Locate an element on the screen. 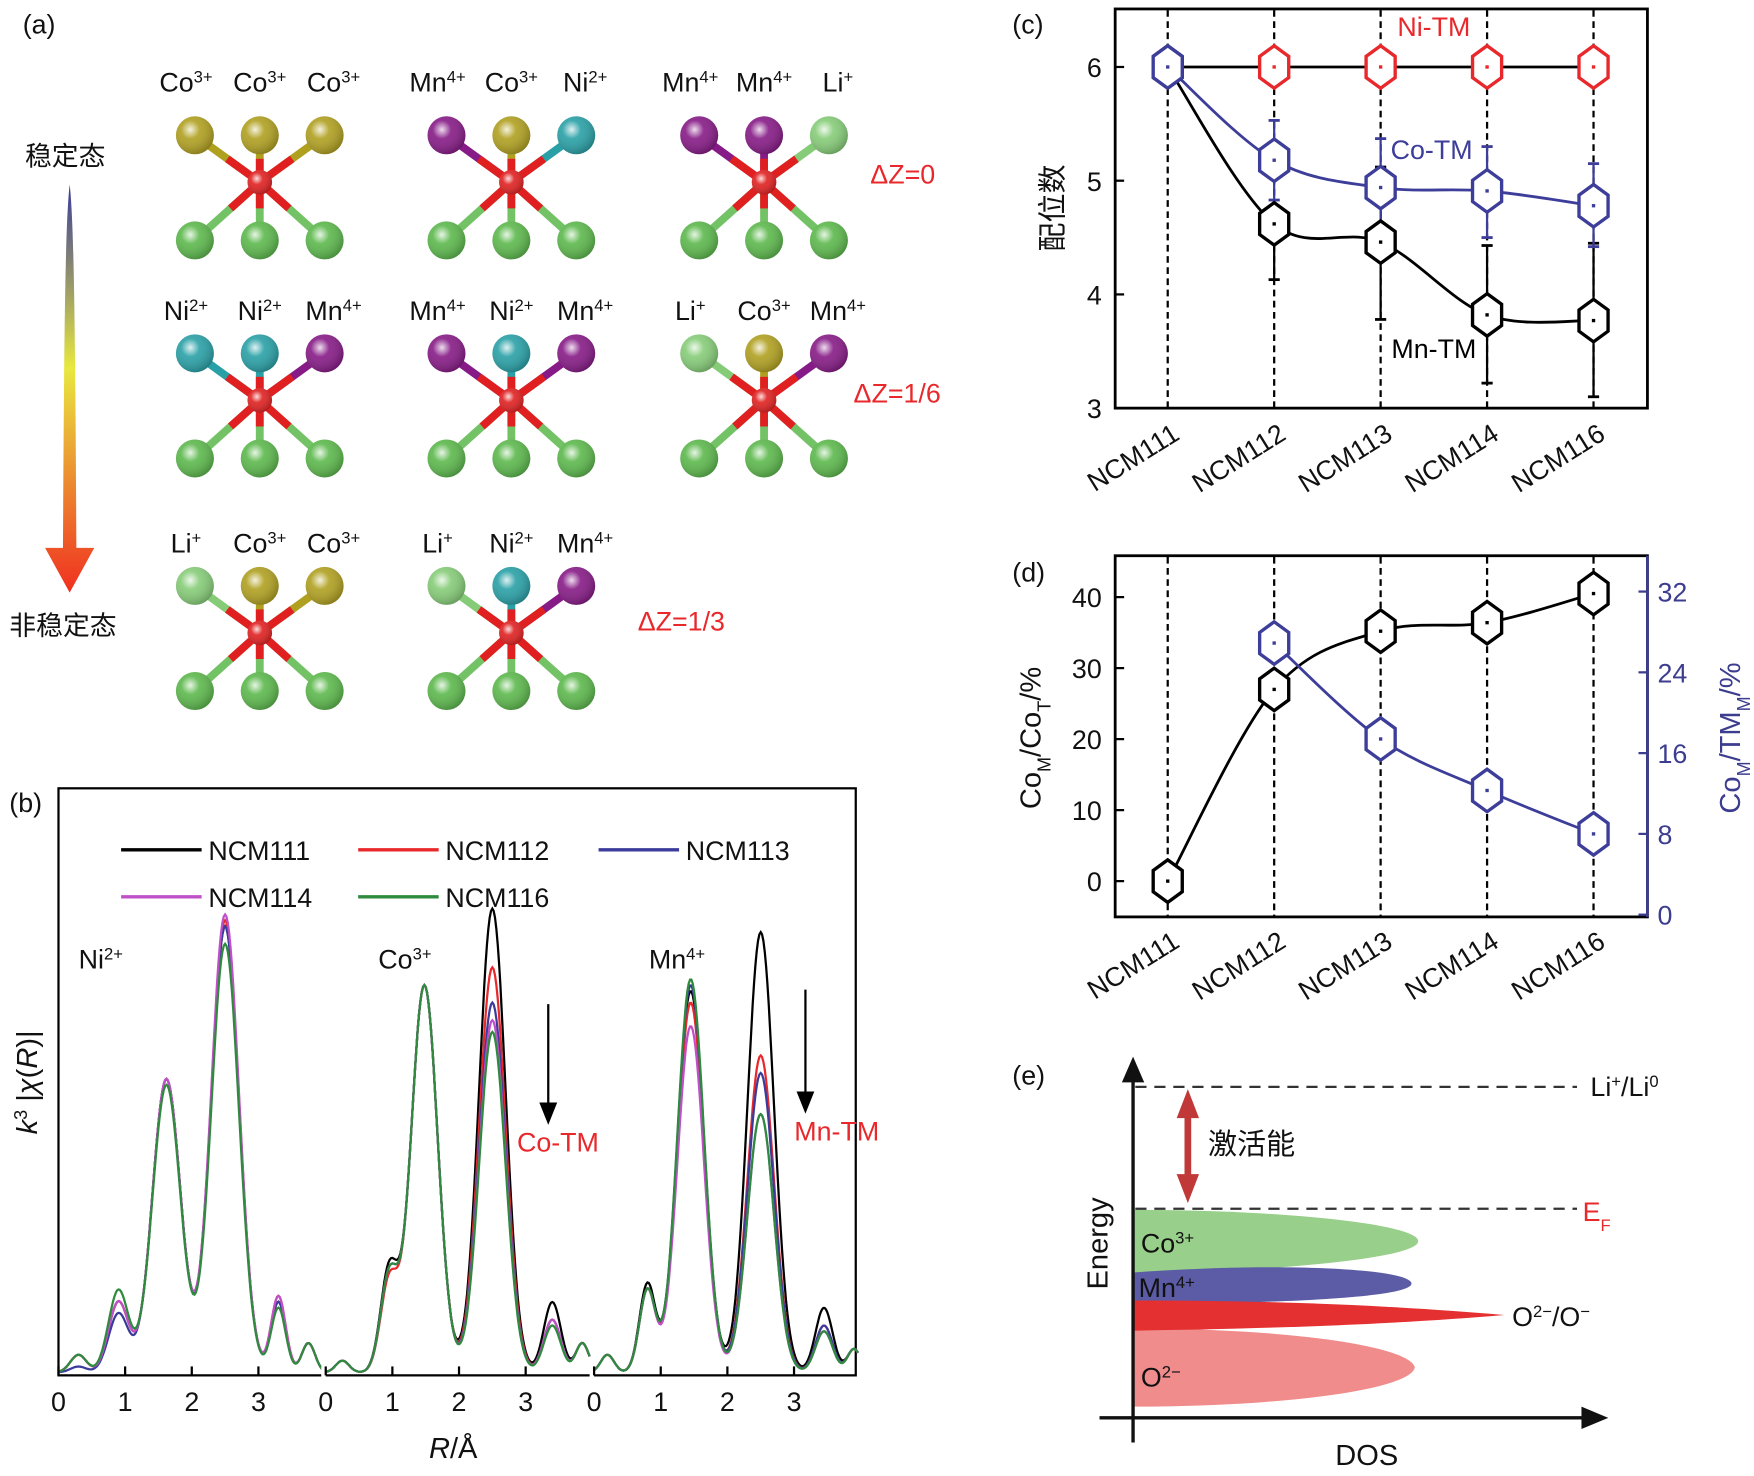 The height and width of the screenshot is (1476, 1754). text-segment: /O is located at coordinates (1566, 1317).